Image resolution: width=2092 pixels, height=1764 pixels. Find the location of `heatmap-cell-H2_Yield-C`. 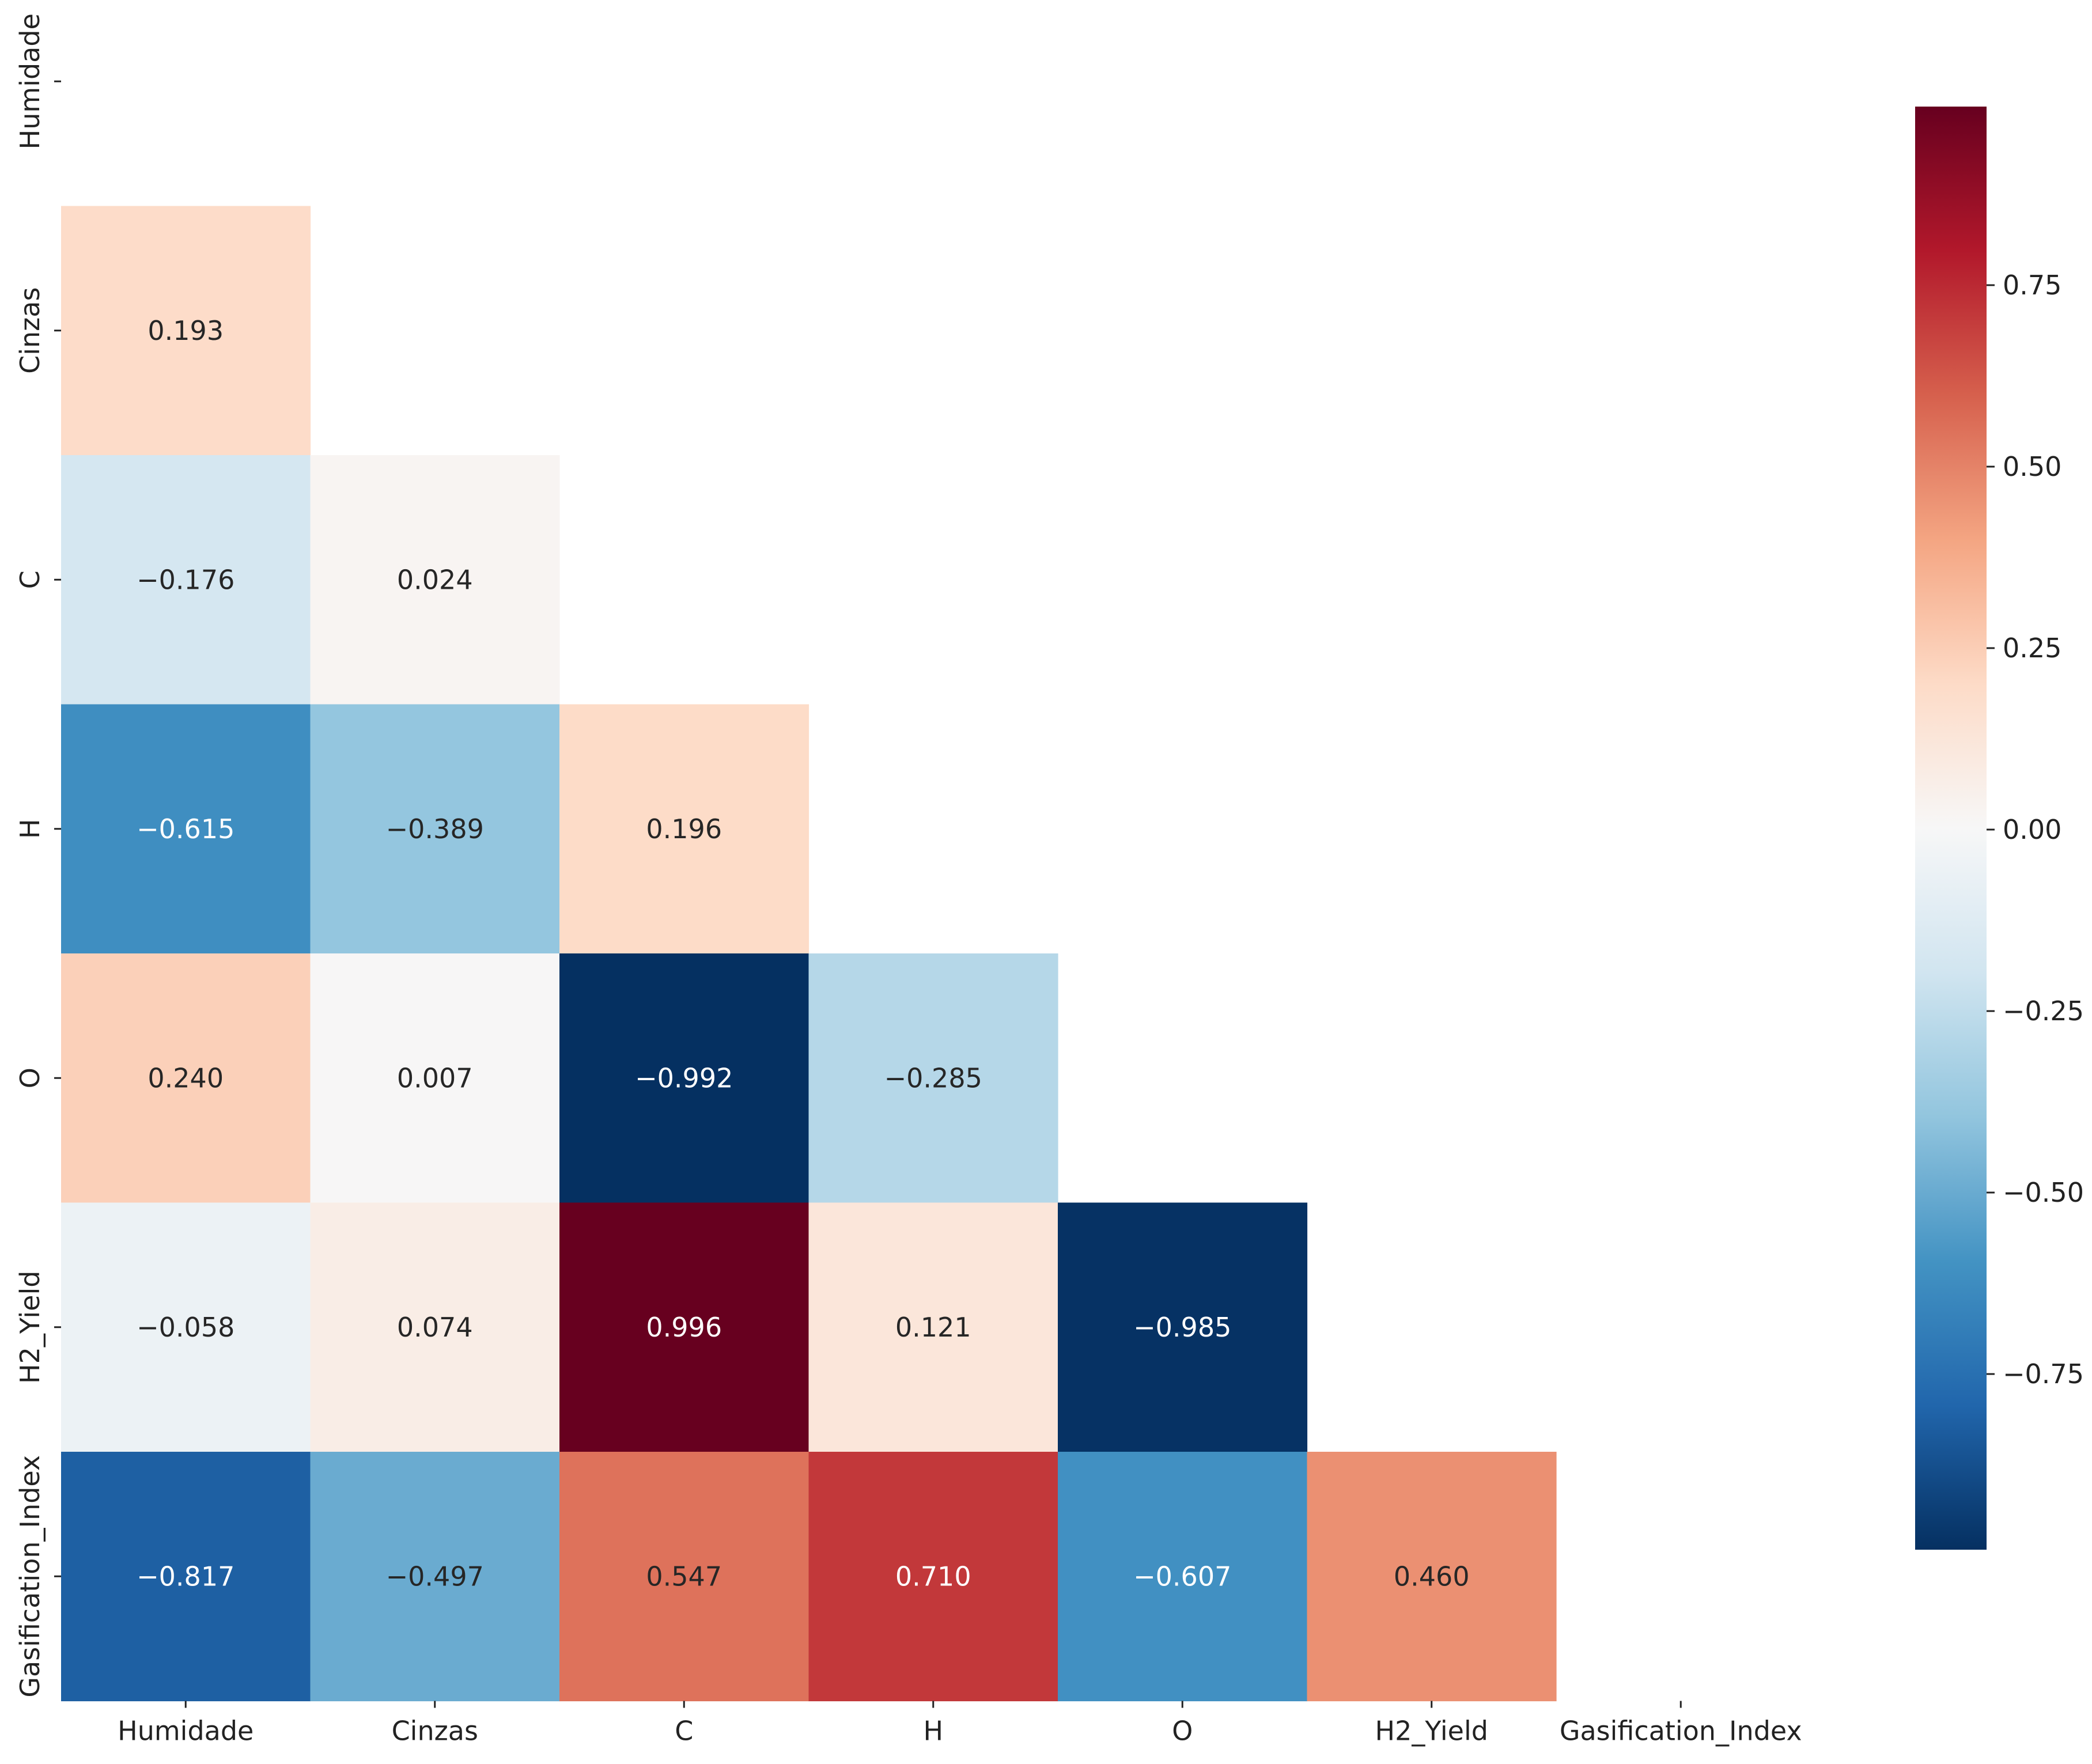

heatmap-cell-H2_Yield-C is located at coordinates (684, 1327).